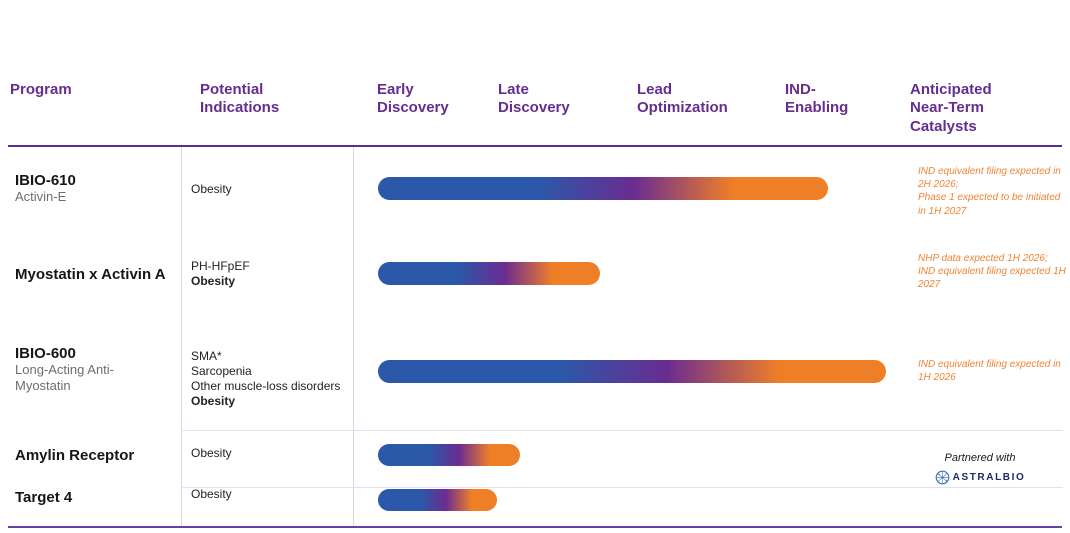 The height and width of the screenshot is (533, 1070). What do you see at coordinates (980, 458) in the screenshot?
I see `partnered-with-label: Partnered with` at bounding box center [980, 458].